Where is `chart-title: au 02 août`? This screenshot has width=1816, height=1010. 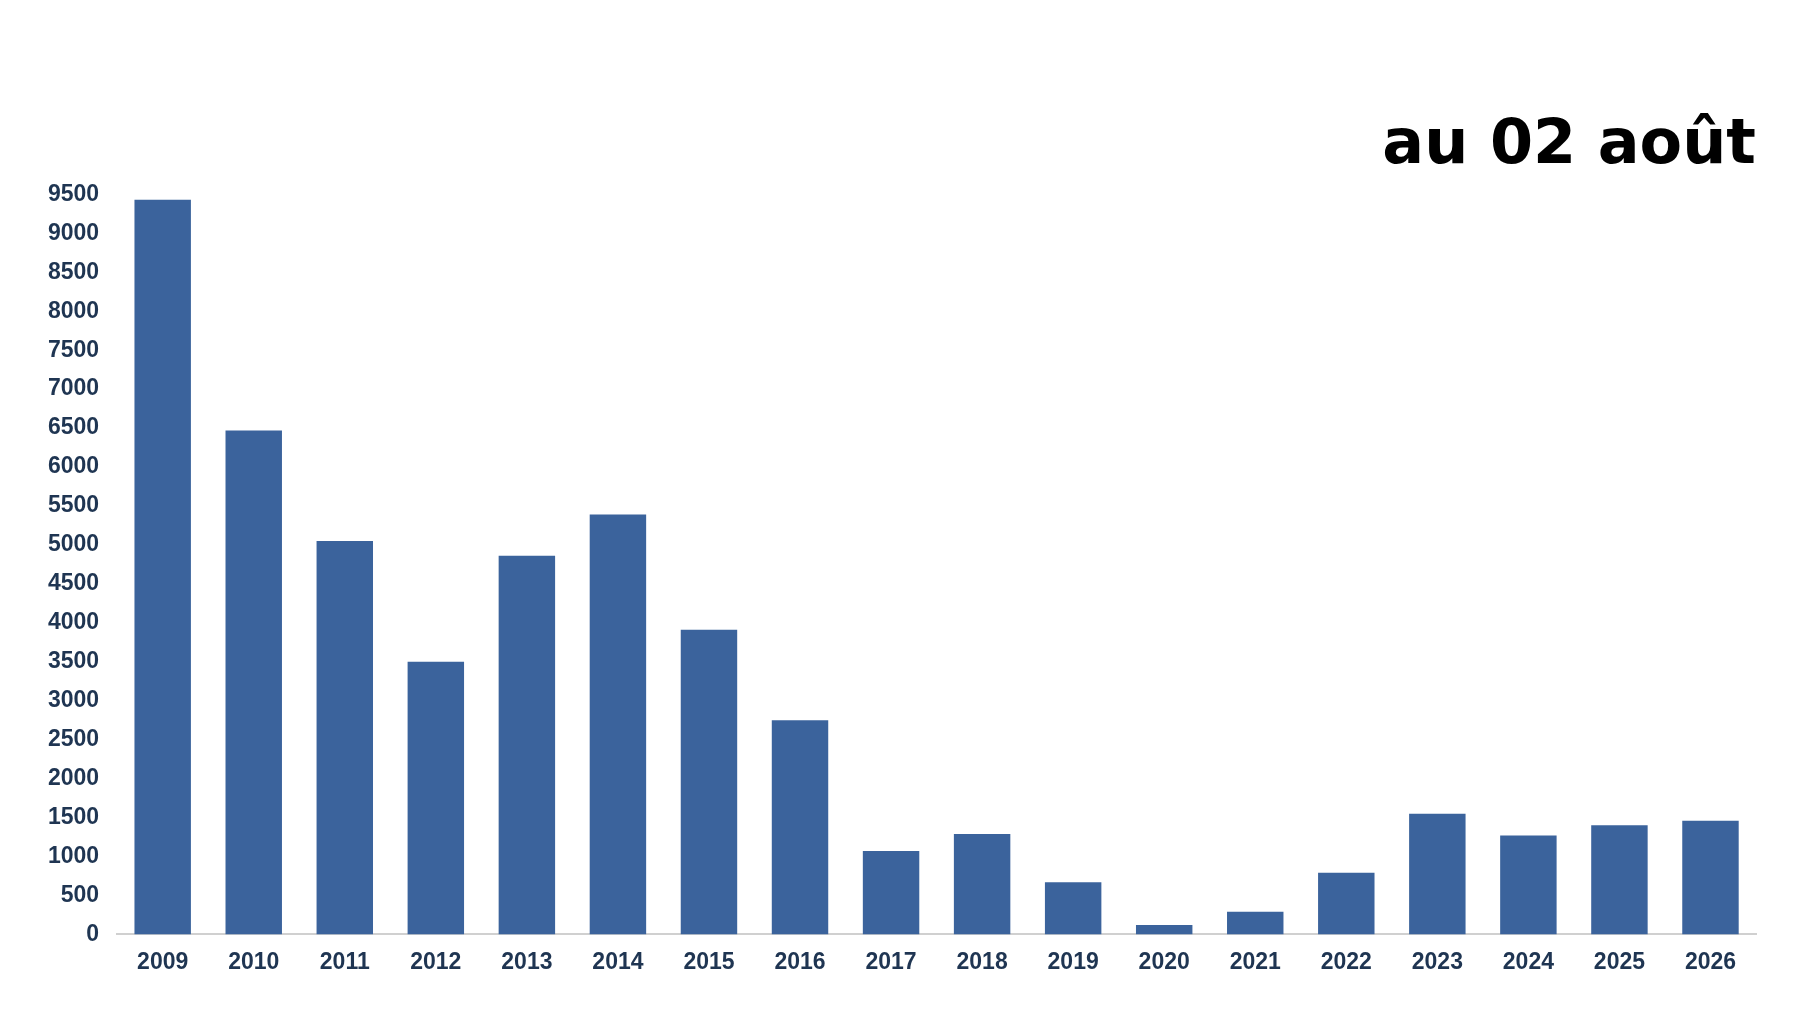 chart-title: au 02 août is located at coordinates (1569, 142).